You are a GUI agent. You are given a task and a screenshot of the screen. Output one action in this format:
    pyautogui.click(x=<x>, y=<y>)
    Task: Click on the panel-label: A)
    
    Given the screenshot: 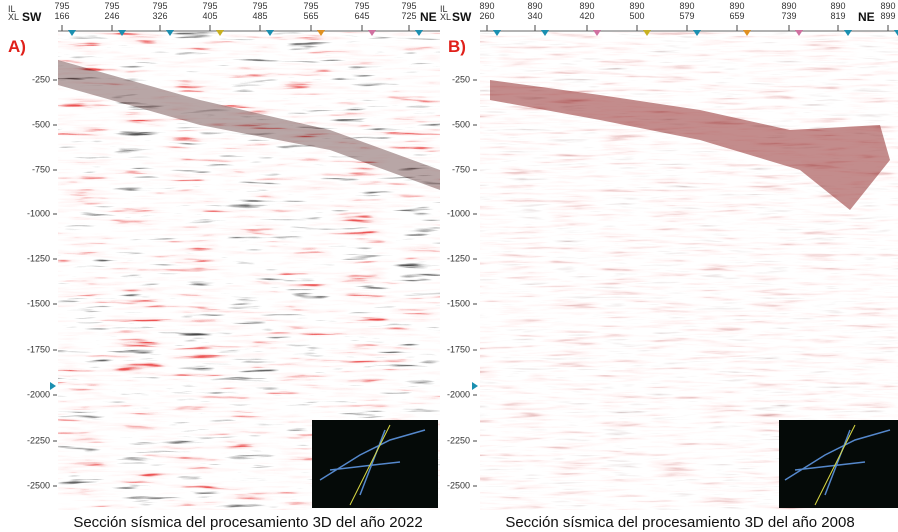 What is the action you would take?
    pyautogui.click(x=17, y=46)
    